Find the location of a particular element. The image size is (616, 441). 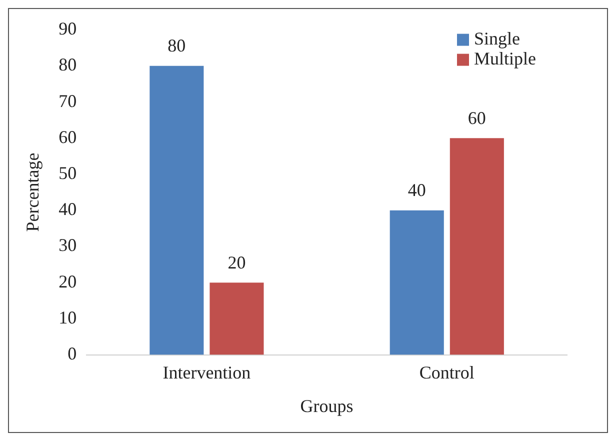

legend-label: Single is located at coordinates (497, 38).